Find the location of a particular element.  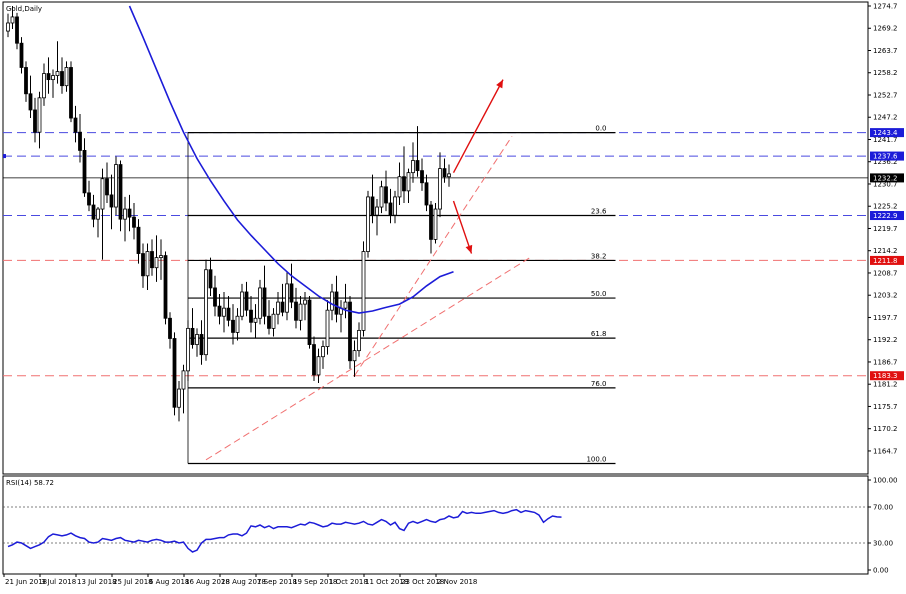

time-tick-label: 1 Oct 2018 is located at coordinates (348, 582).